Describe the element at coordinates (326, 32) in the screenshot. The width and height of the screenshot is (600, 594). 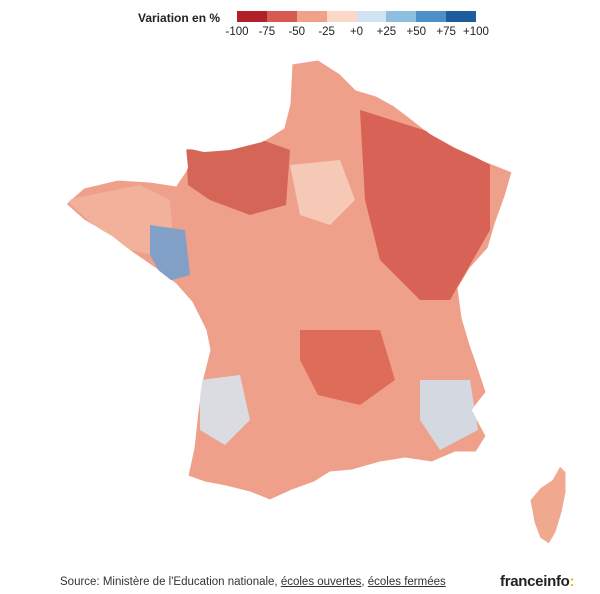
I see `legend-tick-label: -25` at that location.